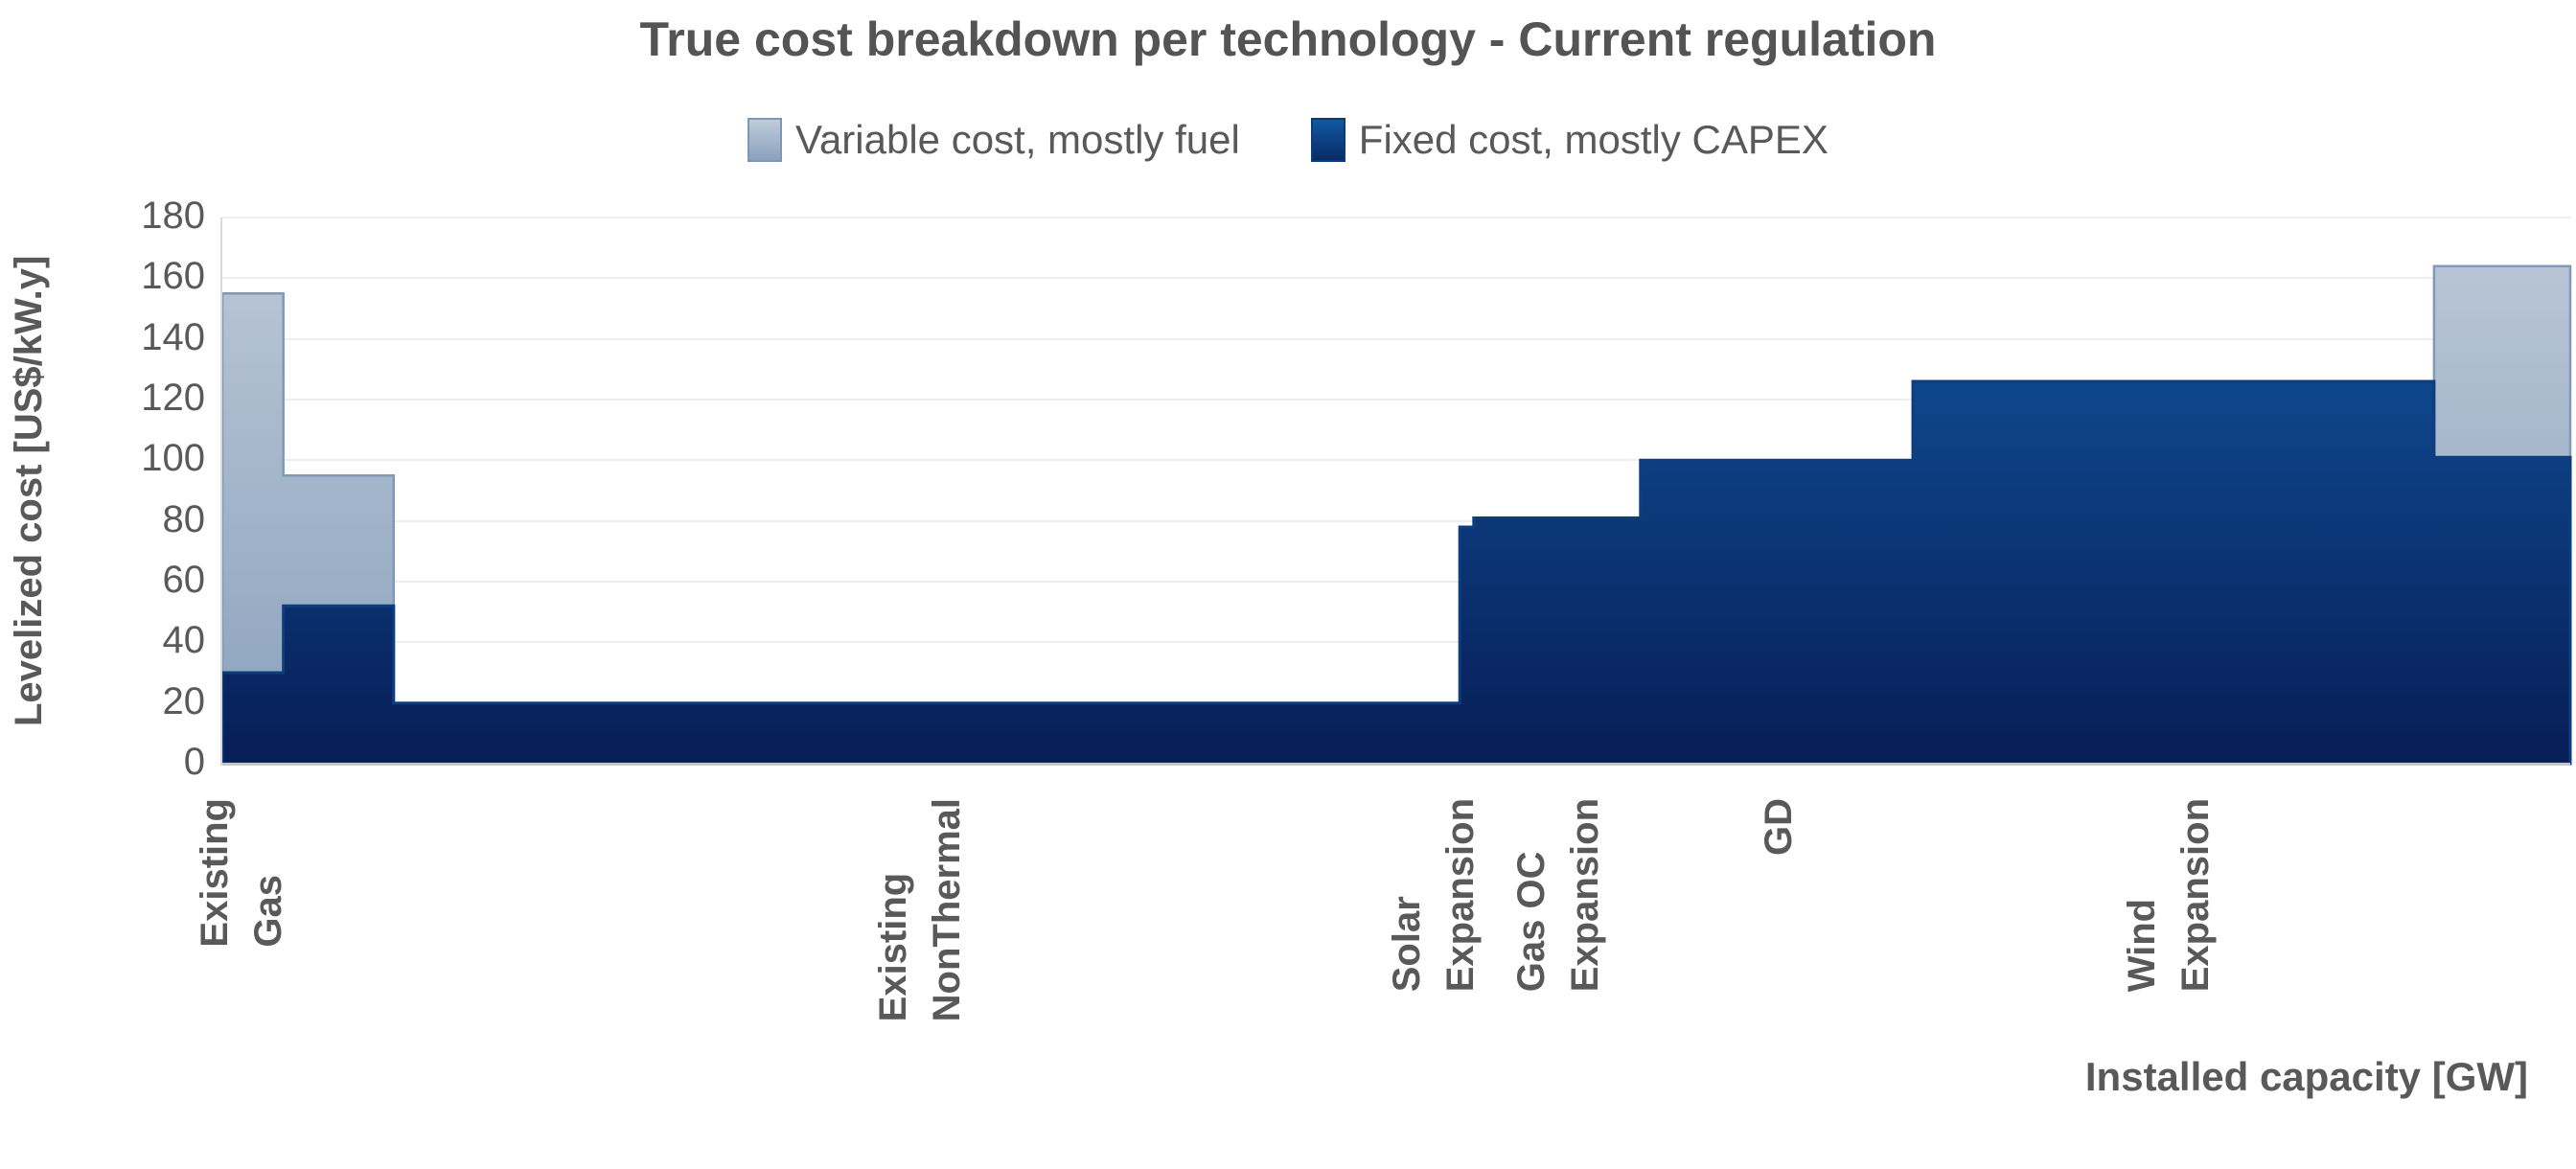  I want to click on y-axis-title: Levelized cost [US$/kW.y], so click(29, 490).